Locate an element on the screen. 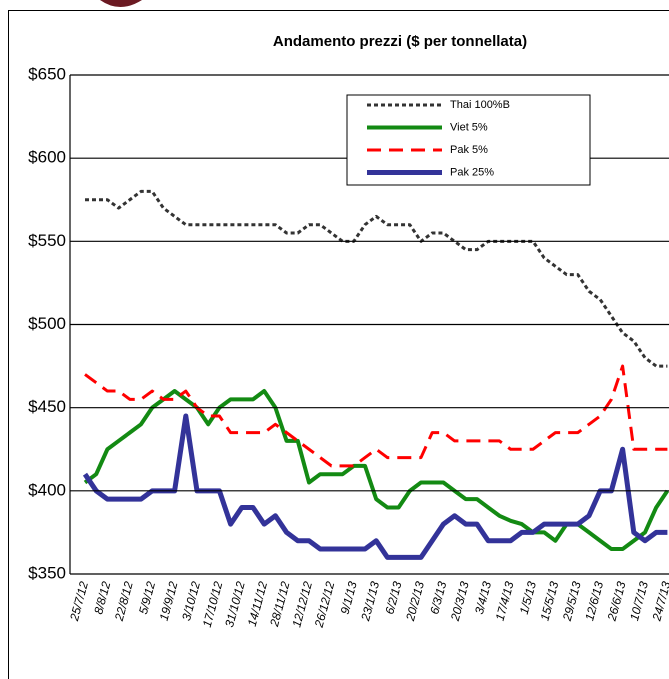 The width and height of the screenshot is (669, 679). chart-title: Andamento prezzi ($ per tonnellata) is located at coordinates (400, 41).